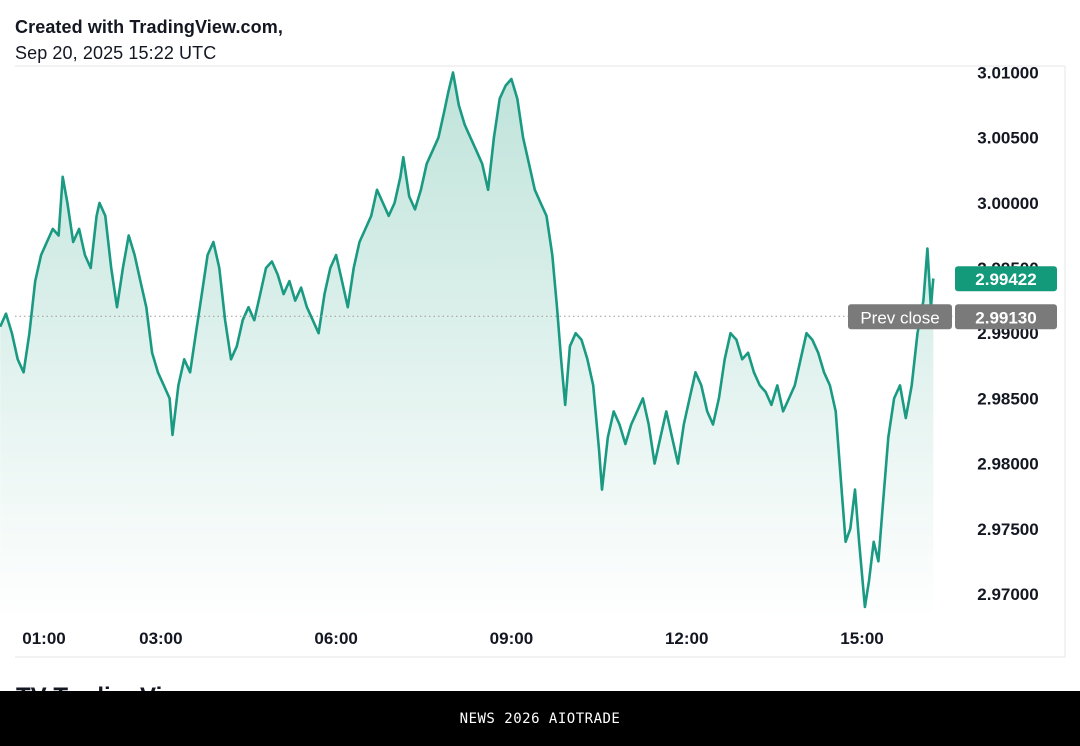 Image resolution: width=1080 pixels, height=746 pixels. I want to click on x-tick-label: 01:00, so click(43, 638).